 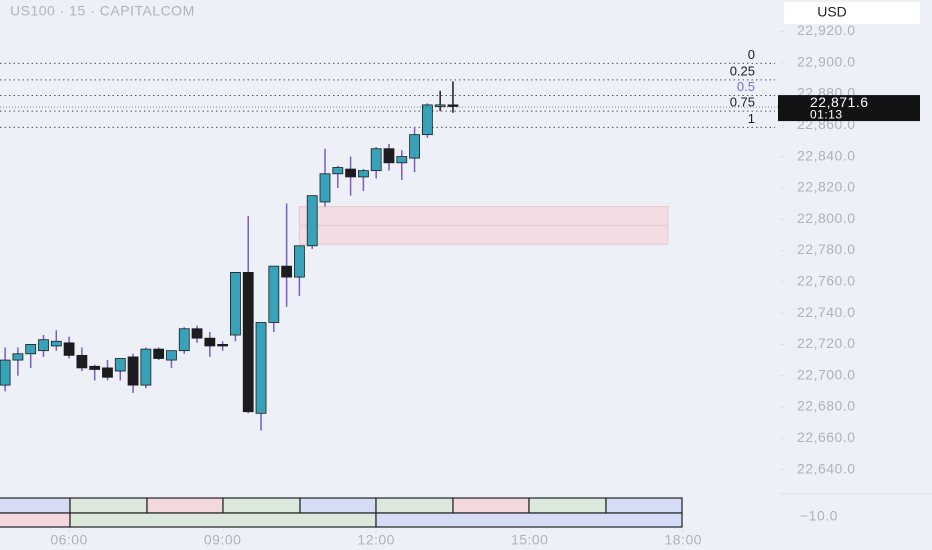 What do you see at coordinates (826, 343) in the screenshot?
I see `y-tick-label: 22,720.0` at bounding box center [826, 343].